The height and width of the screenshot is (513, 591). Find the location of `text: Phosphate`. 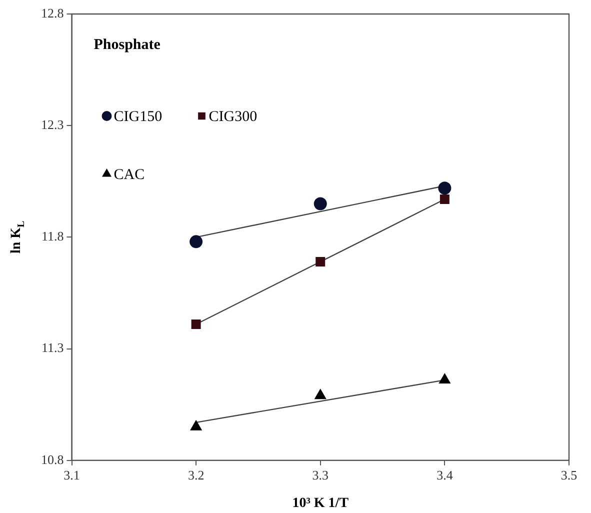

text: Phosphate is located at coordinates (127, 45).